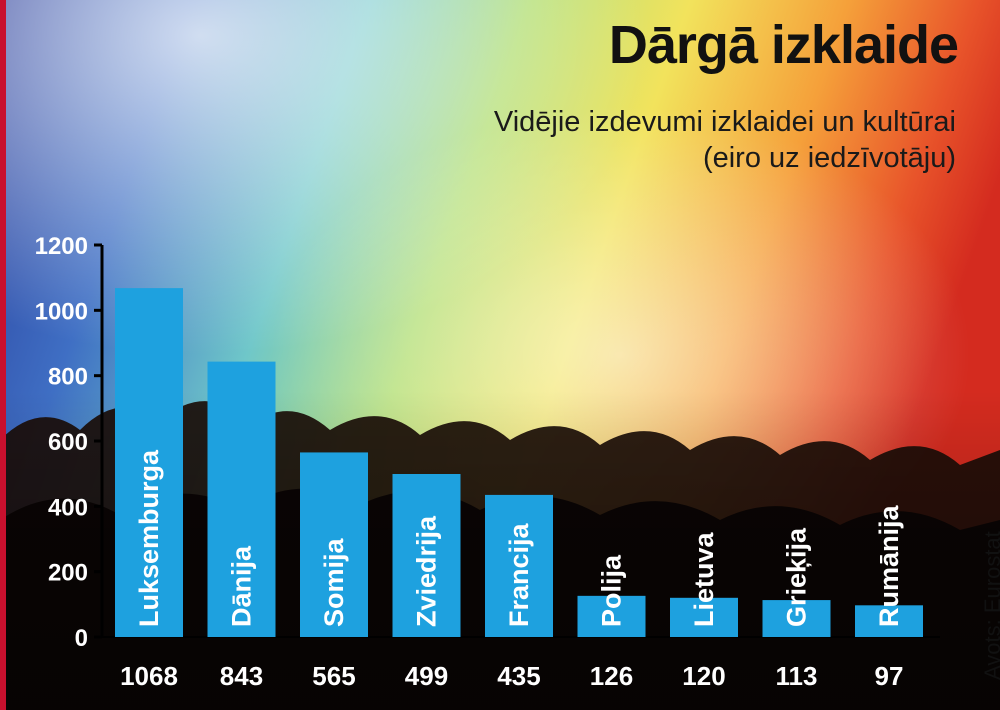 The height and width of the screenshot is (710, 1000). Describe the element at coordinates (990, 605) in the screenshot. I see `source-note: Avots: Eurostat` at that location.